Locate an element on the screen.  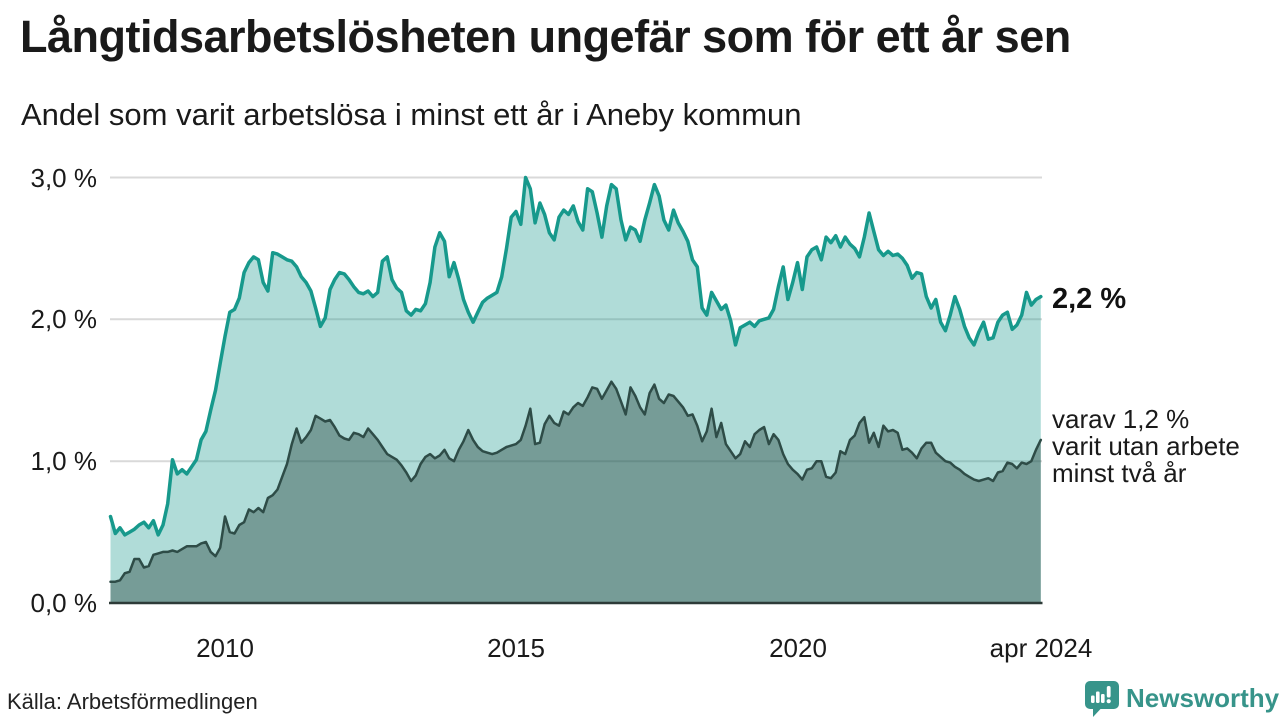
newsworthy-wordmark: Newsworthy is located at coordinates (1203, 698).